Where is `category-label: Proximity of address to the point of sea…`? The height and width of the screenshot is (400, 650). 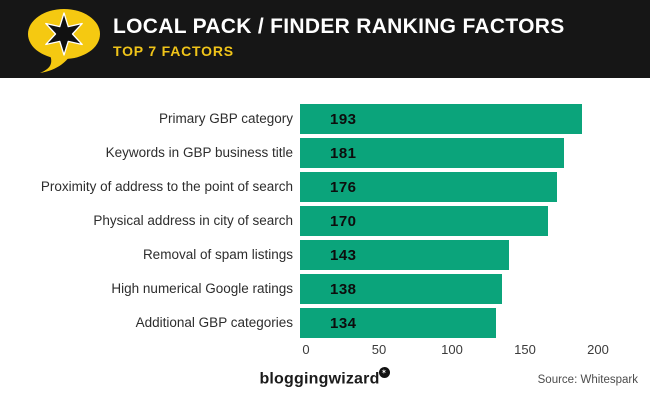
category-label: Proximity of address to the point of sea… is located at coordinates (166, 186).